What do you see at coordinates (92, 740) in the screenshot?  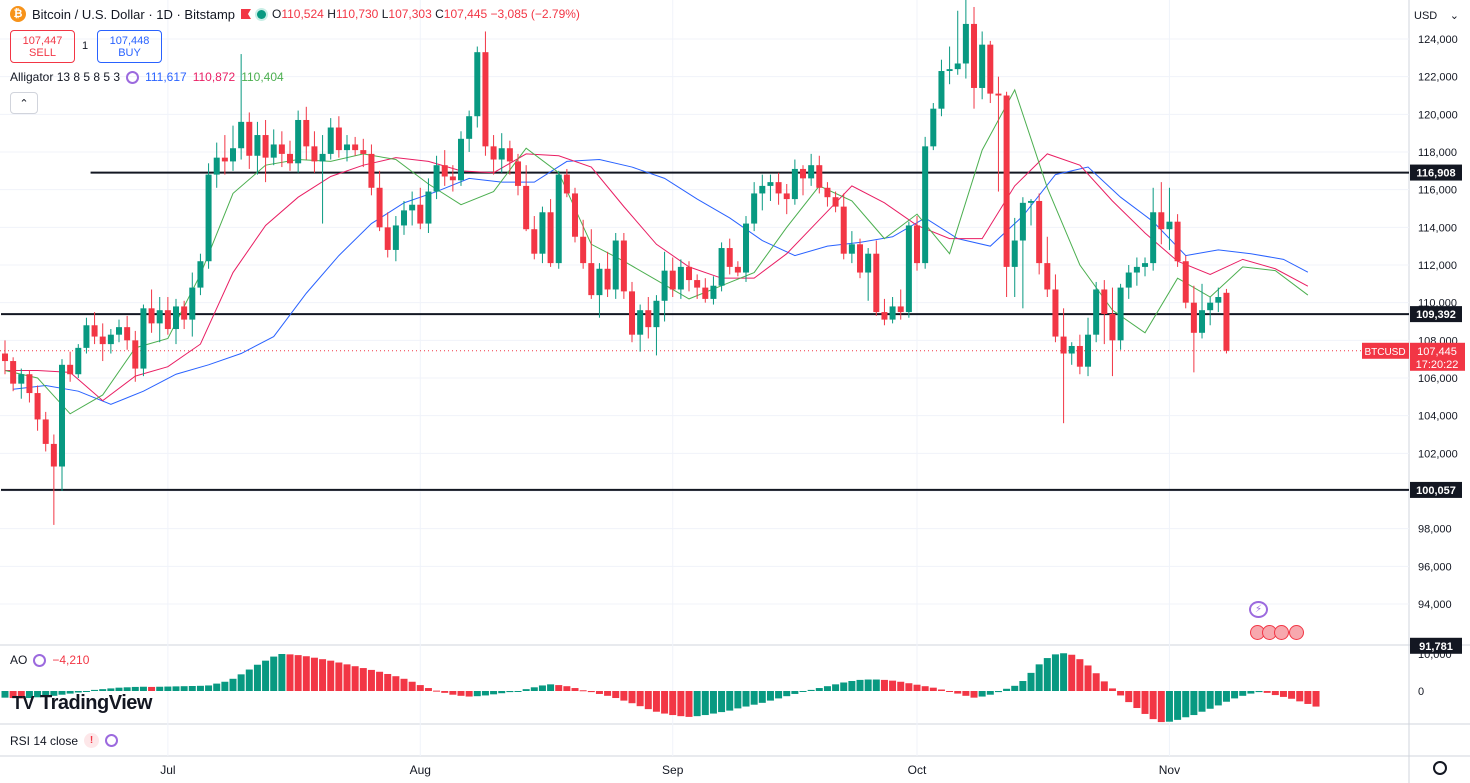 I see `warning-icon: !` at bounding box center [92, 740].